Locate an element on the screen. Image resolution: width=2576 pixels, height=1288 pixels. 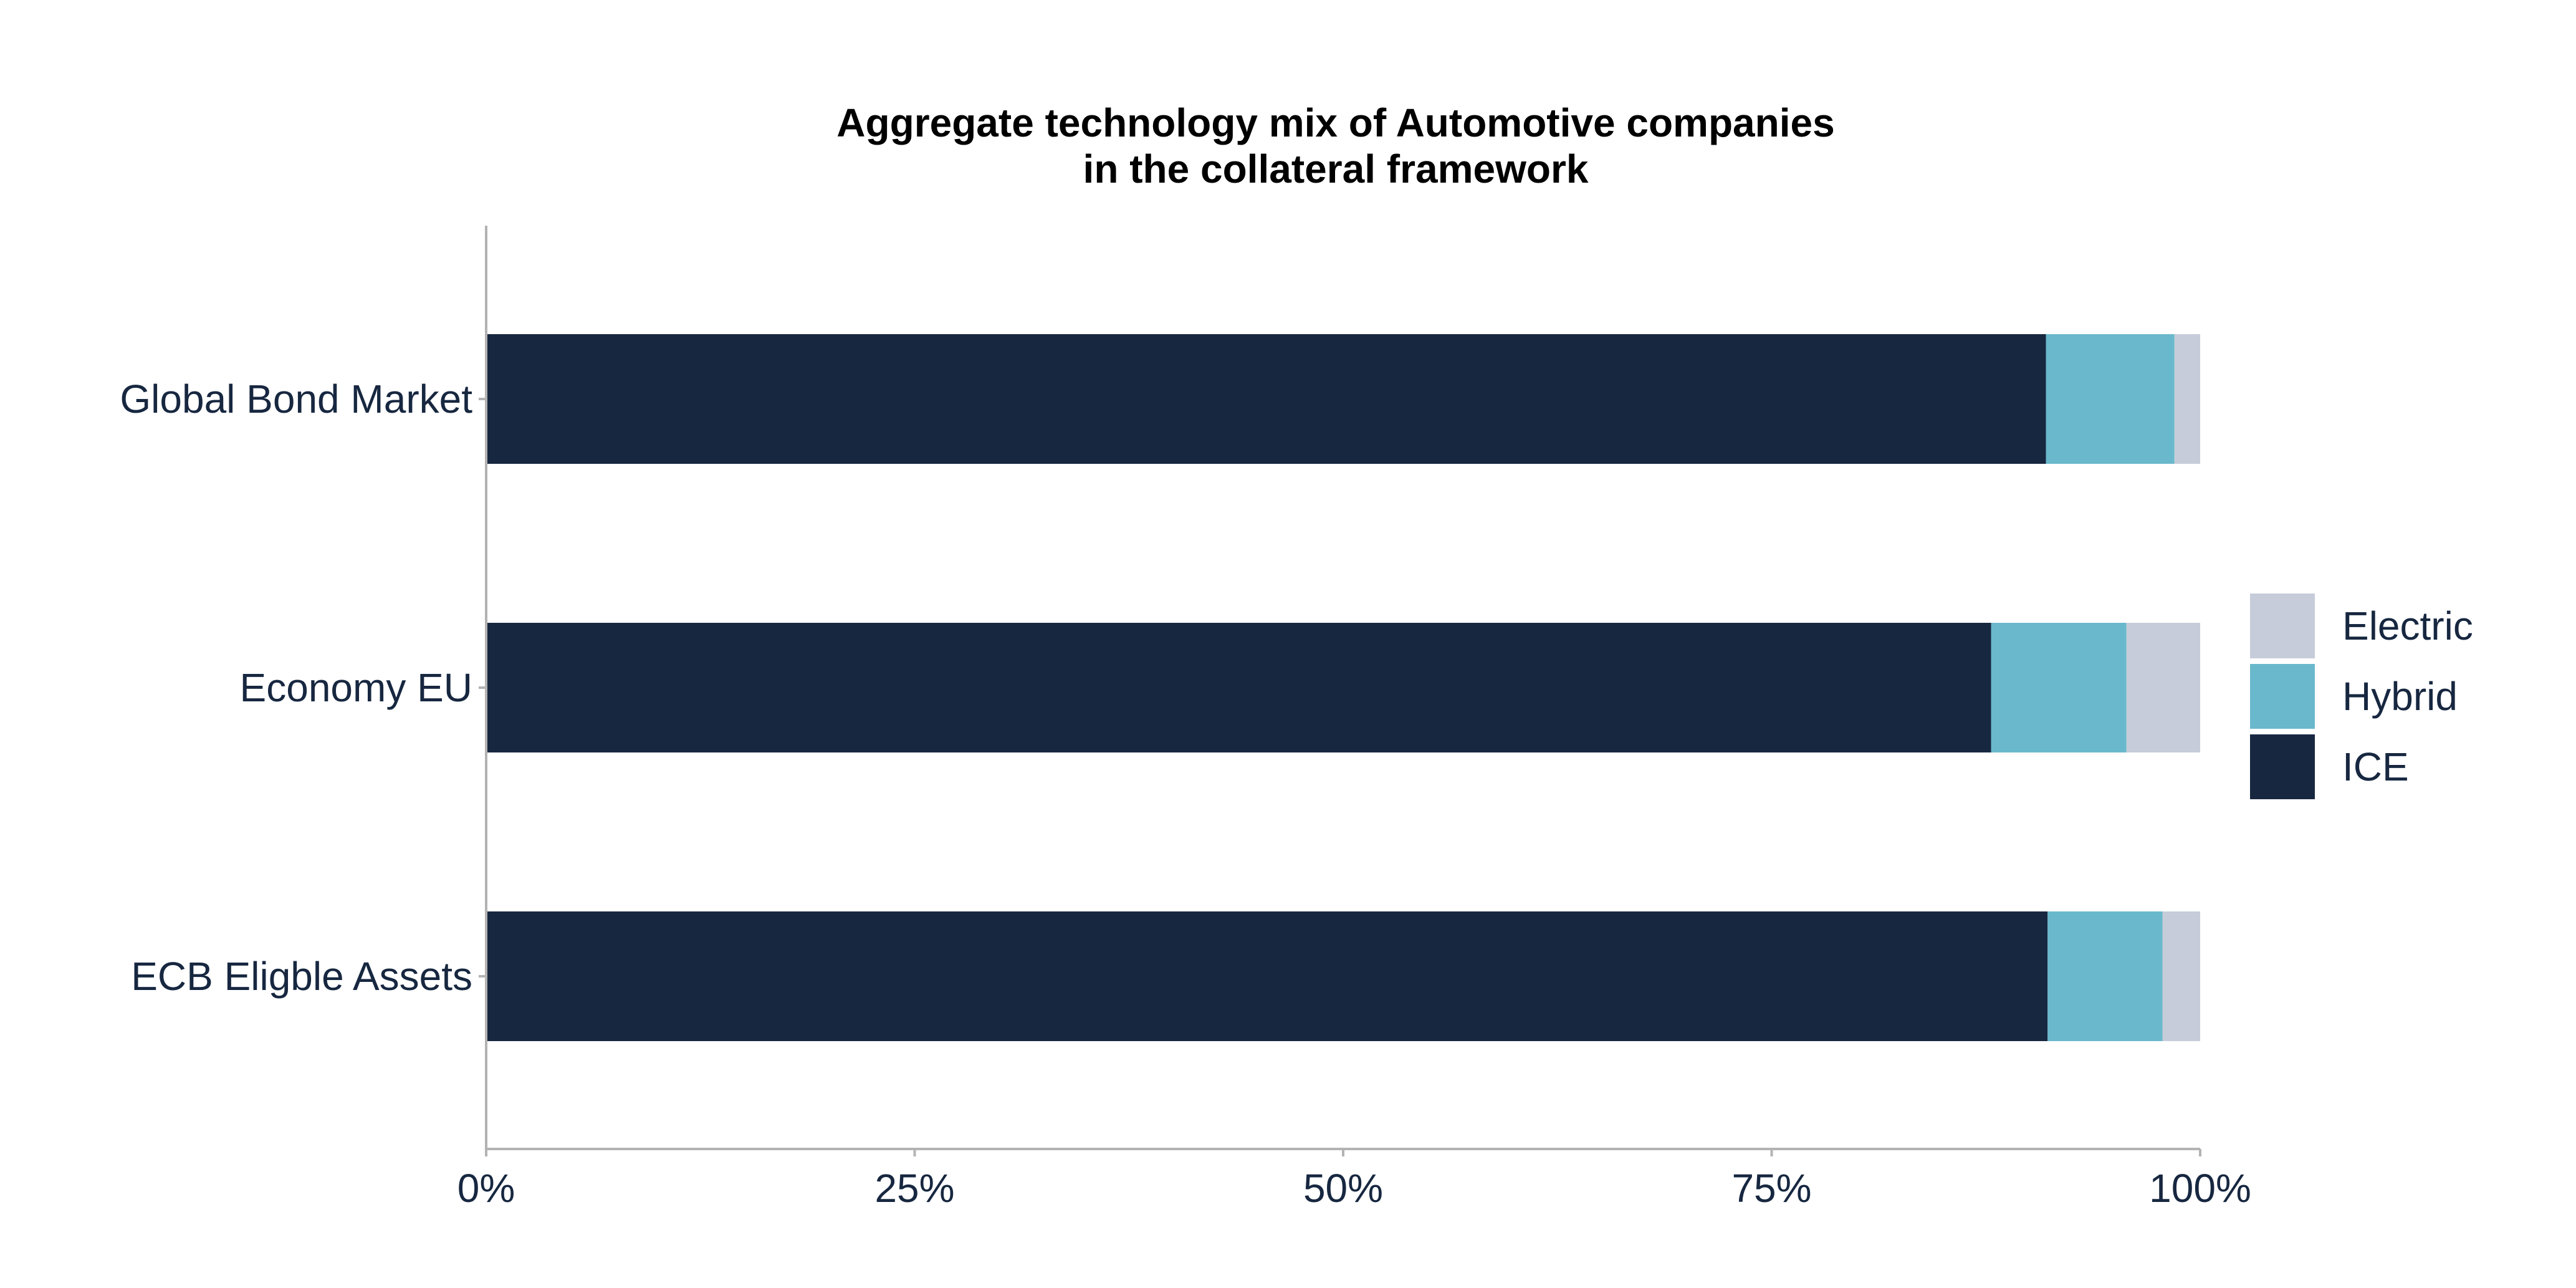
x-tick-label-0: 0% is located at coordinates (486, 1188).